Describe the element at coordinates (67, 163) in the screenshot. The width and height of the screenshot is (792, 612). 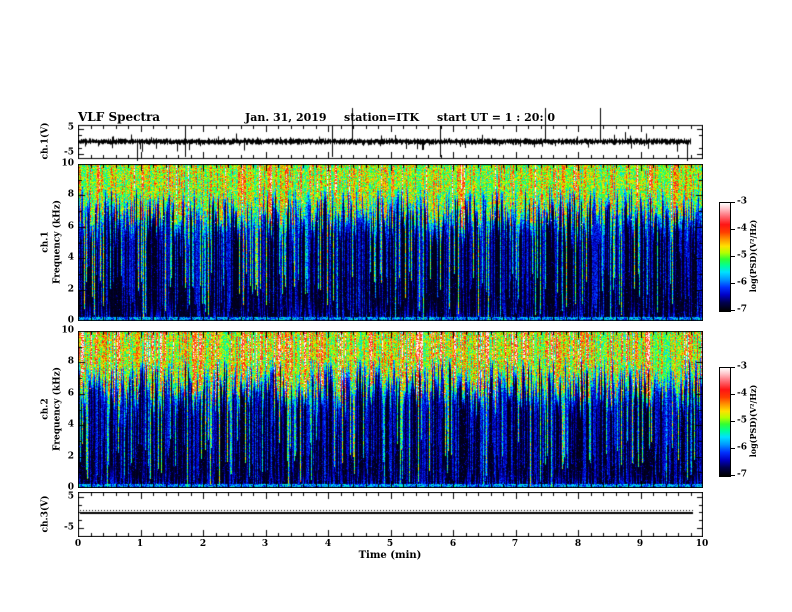
I see `spec1-ytick: 10` at that location.